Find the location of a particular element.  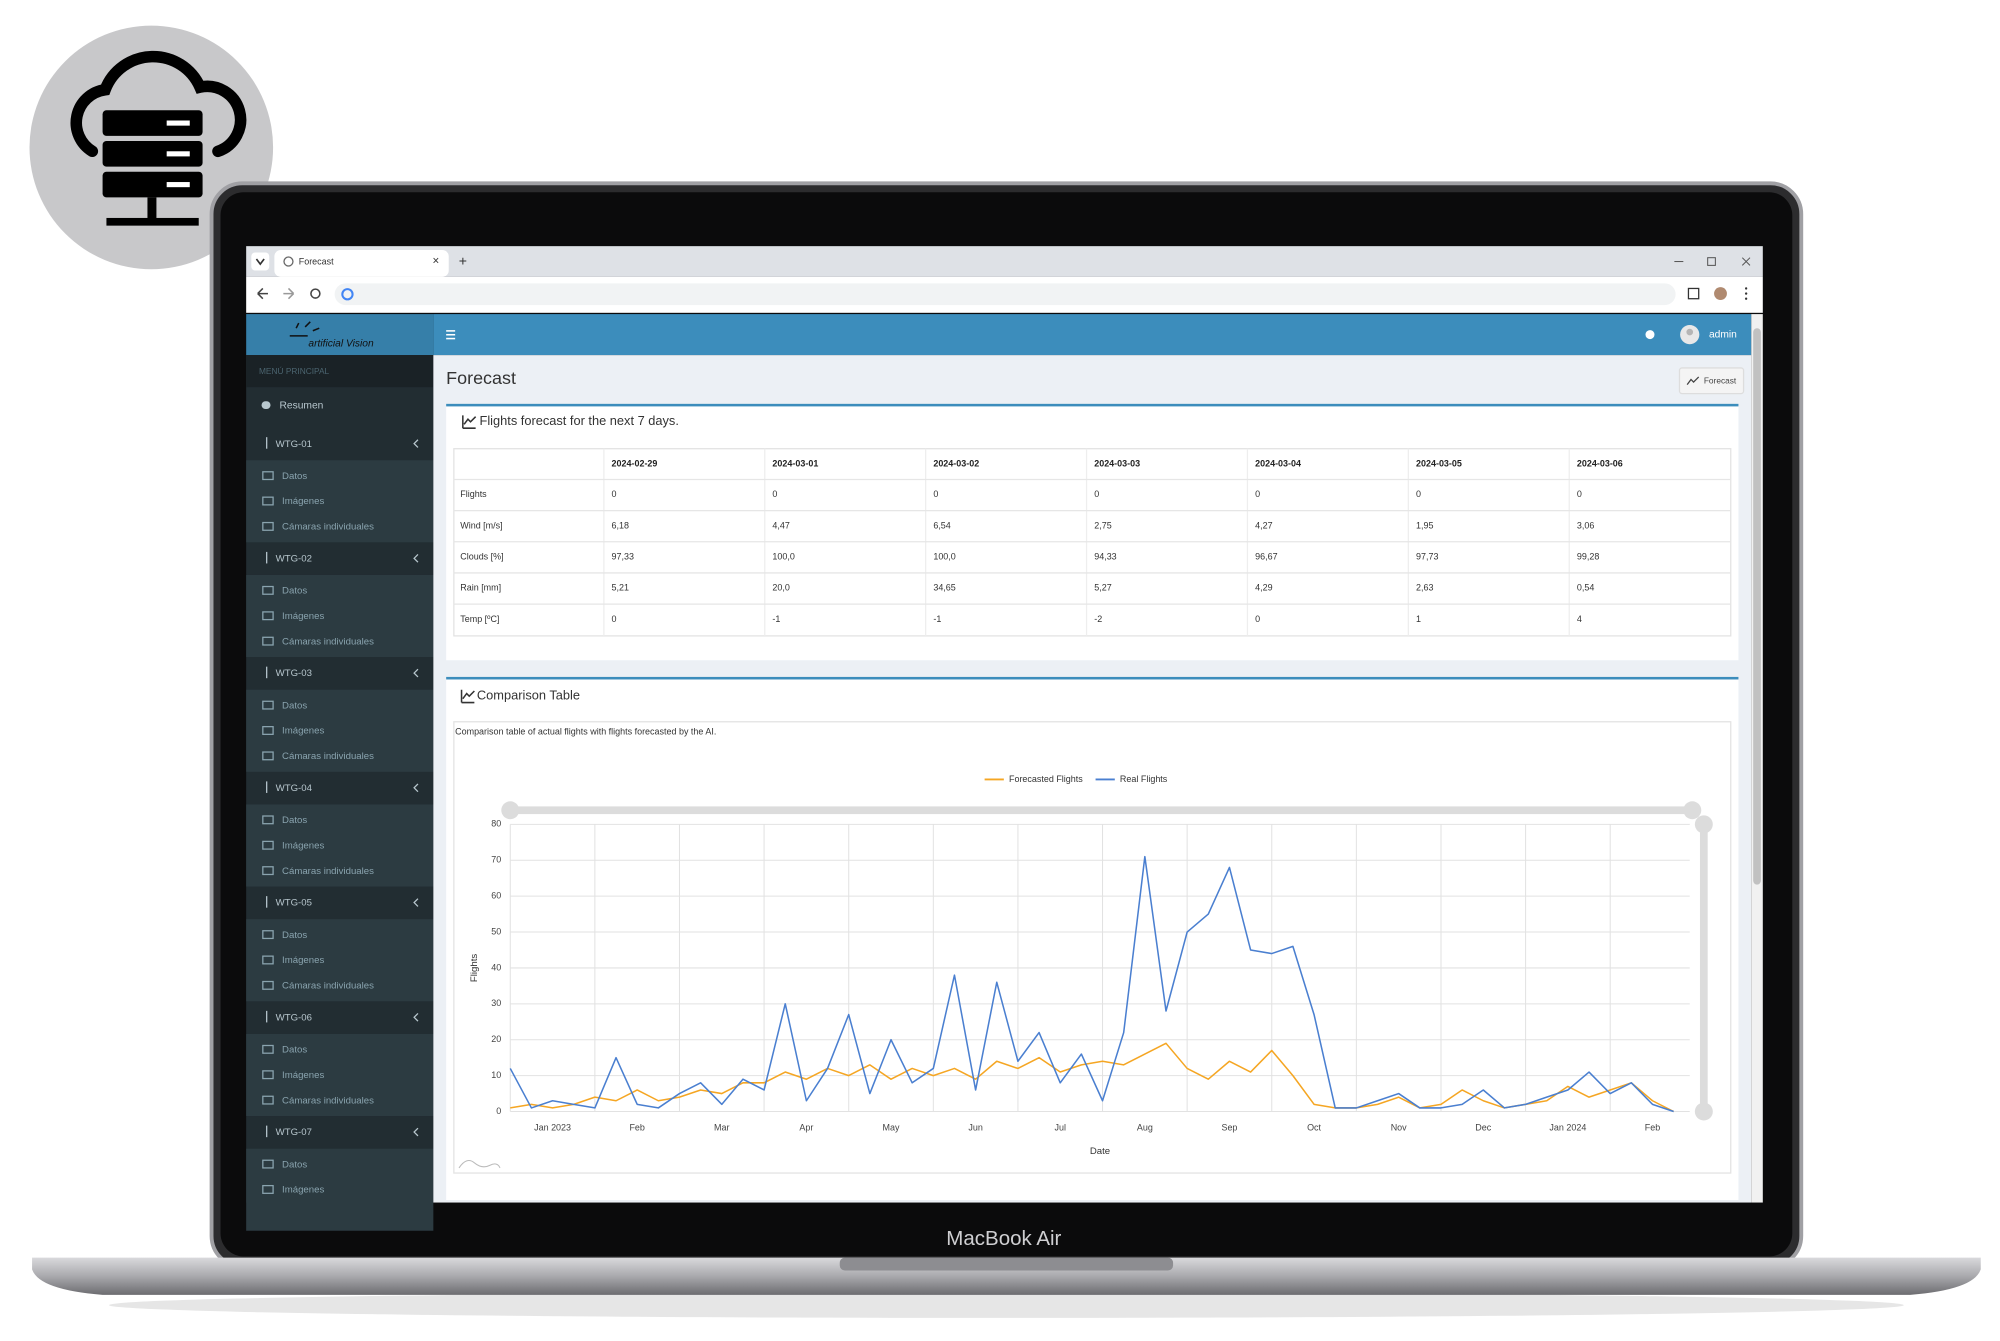

menu-link: Resumen is located at coordinates (302, 405).